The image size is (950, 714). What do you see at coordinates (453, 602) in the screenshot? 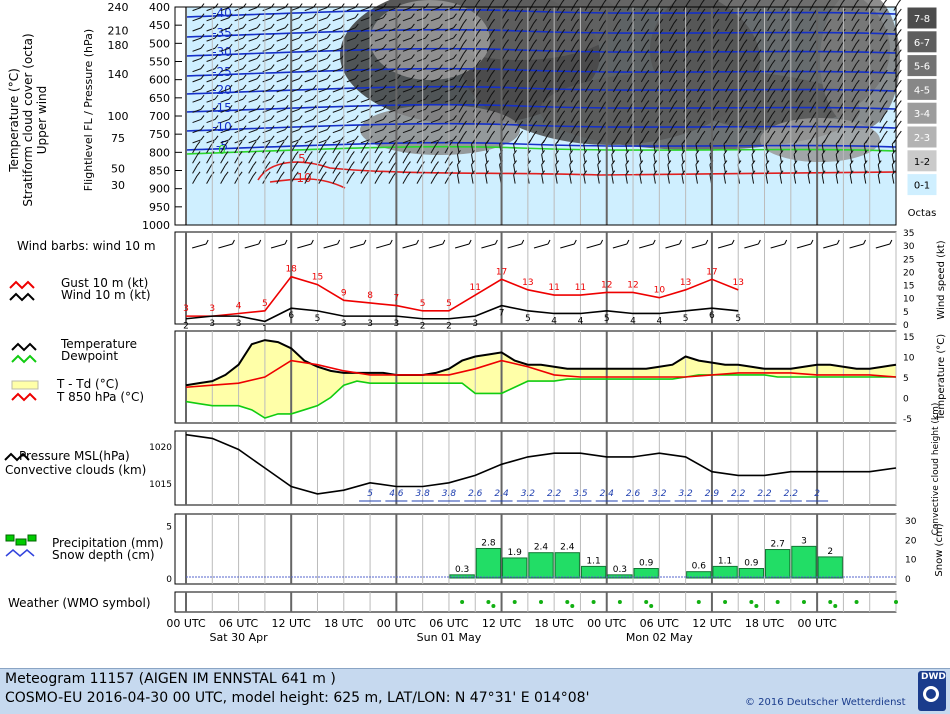
I see `weather-panel: Weather (WMO symbol)` at bounding box center [453, 602].